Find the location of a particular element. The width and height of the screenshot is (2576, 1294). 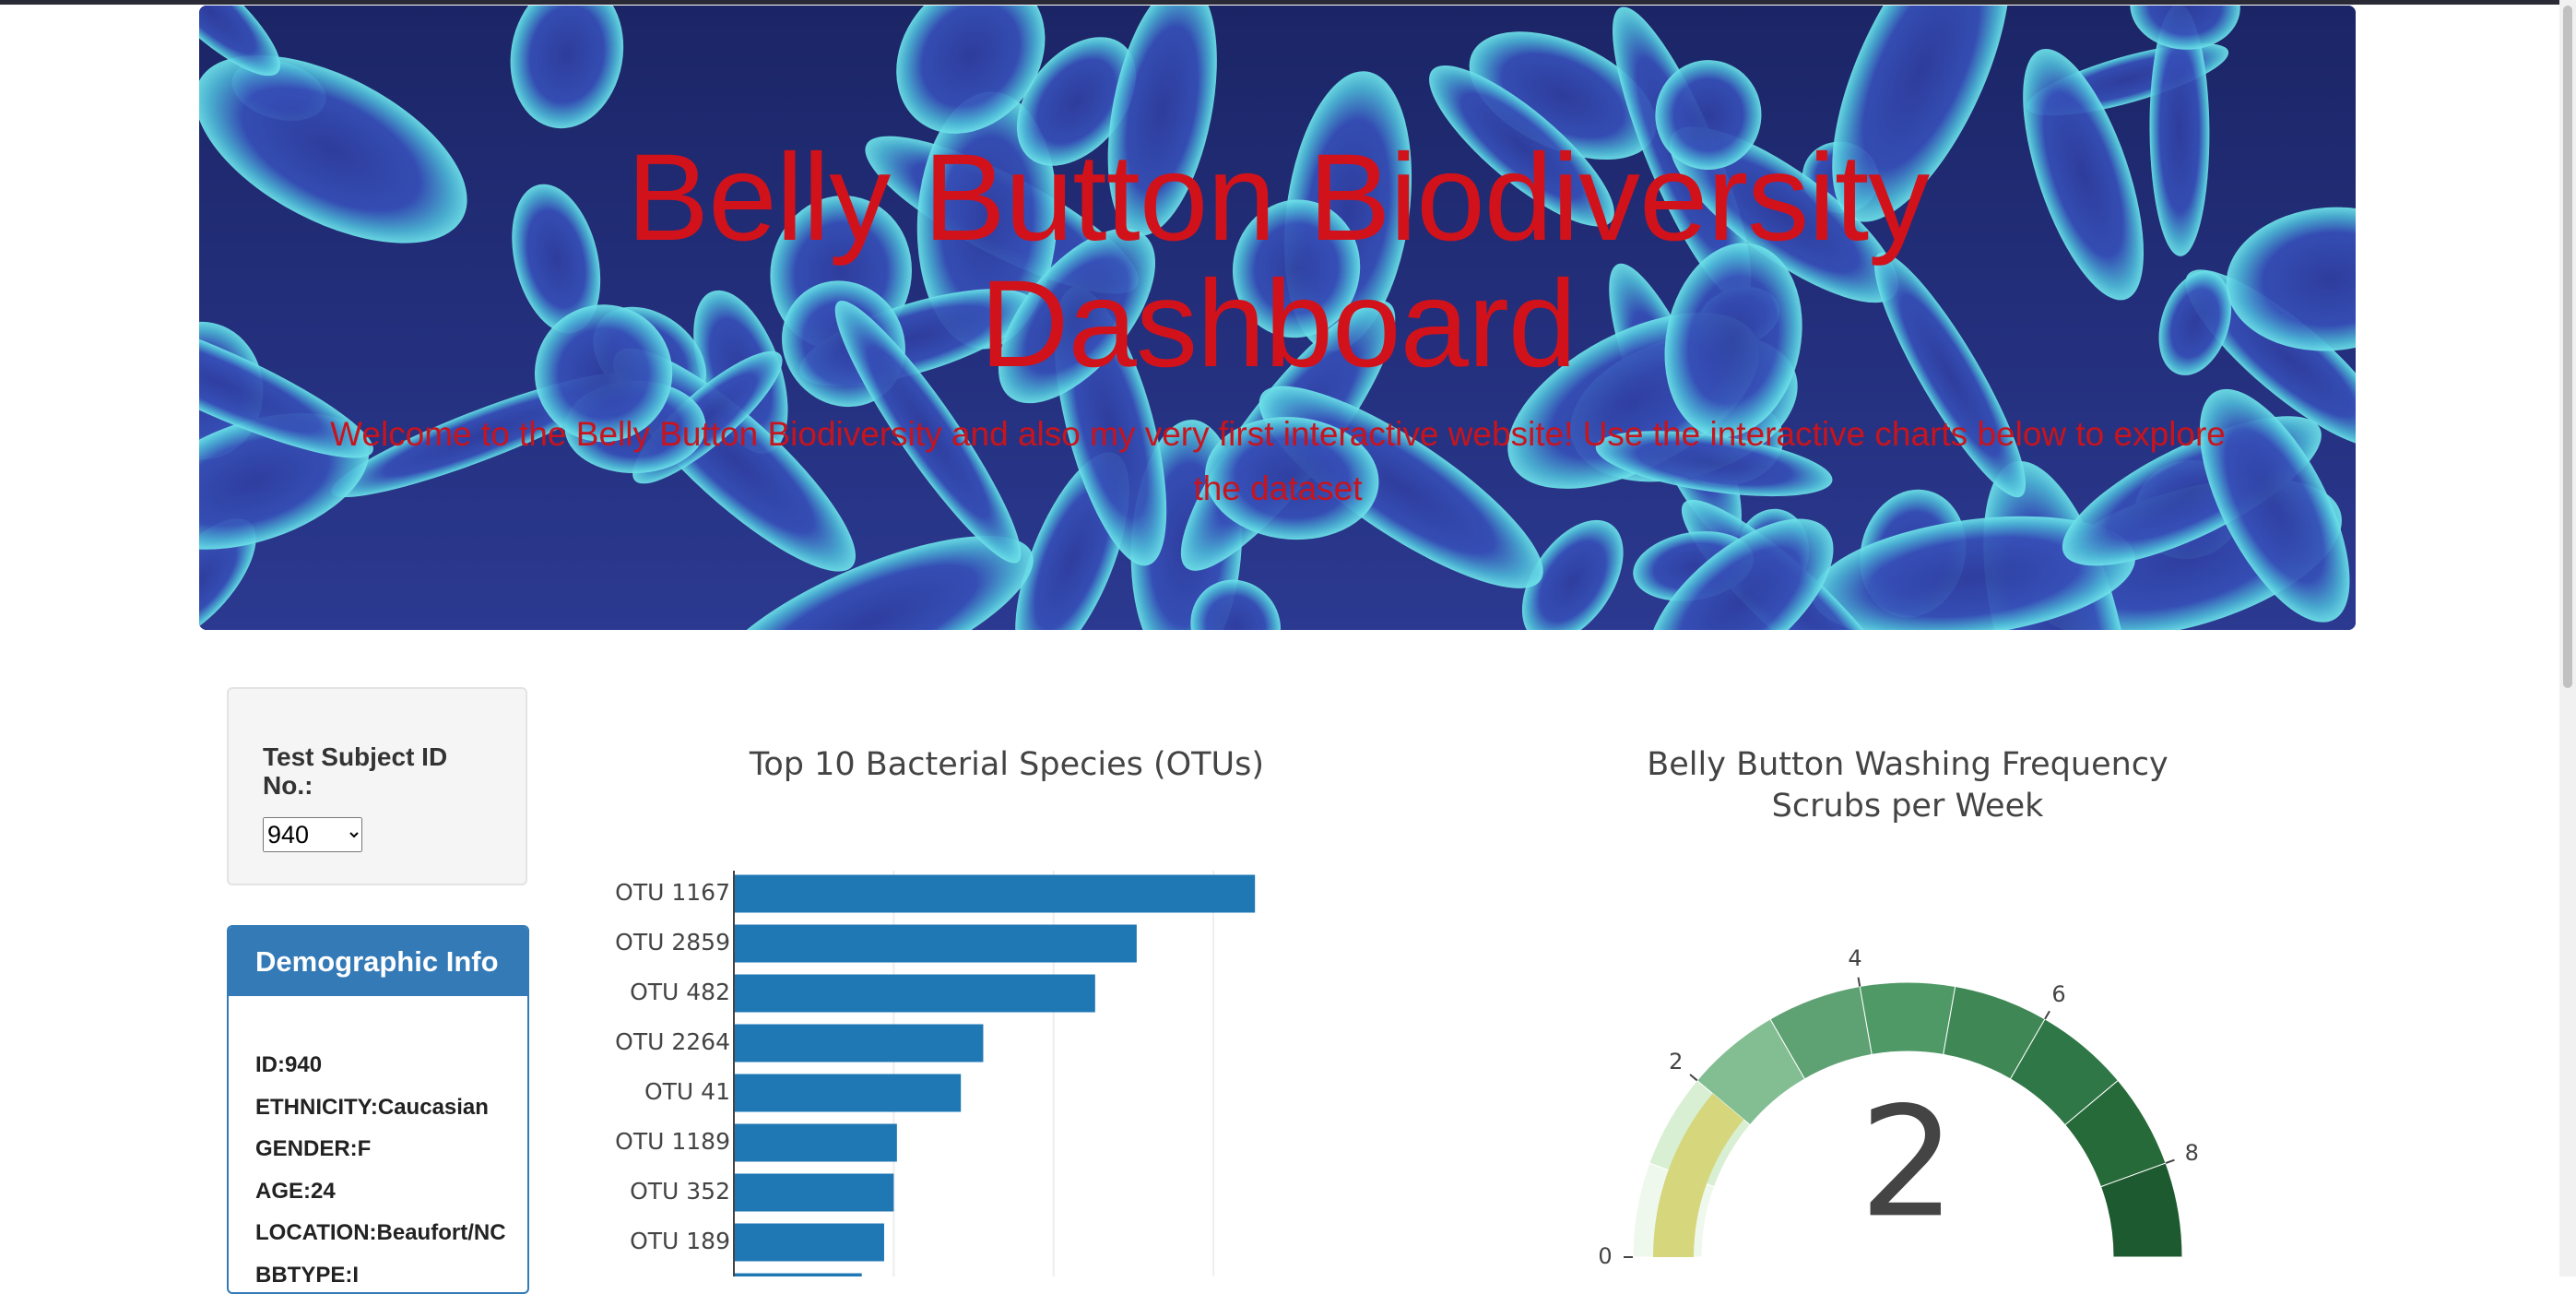

demographic-row: LOCATION:Beaufort/NC is located at coordinates (380, 1233).